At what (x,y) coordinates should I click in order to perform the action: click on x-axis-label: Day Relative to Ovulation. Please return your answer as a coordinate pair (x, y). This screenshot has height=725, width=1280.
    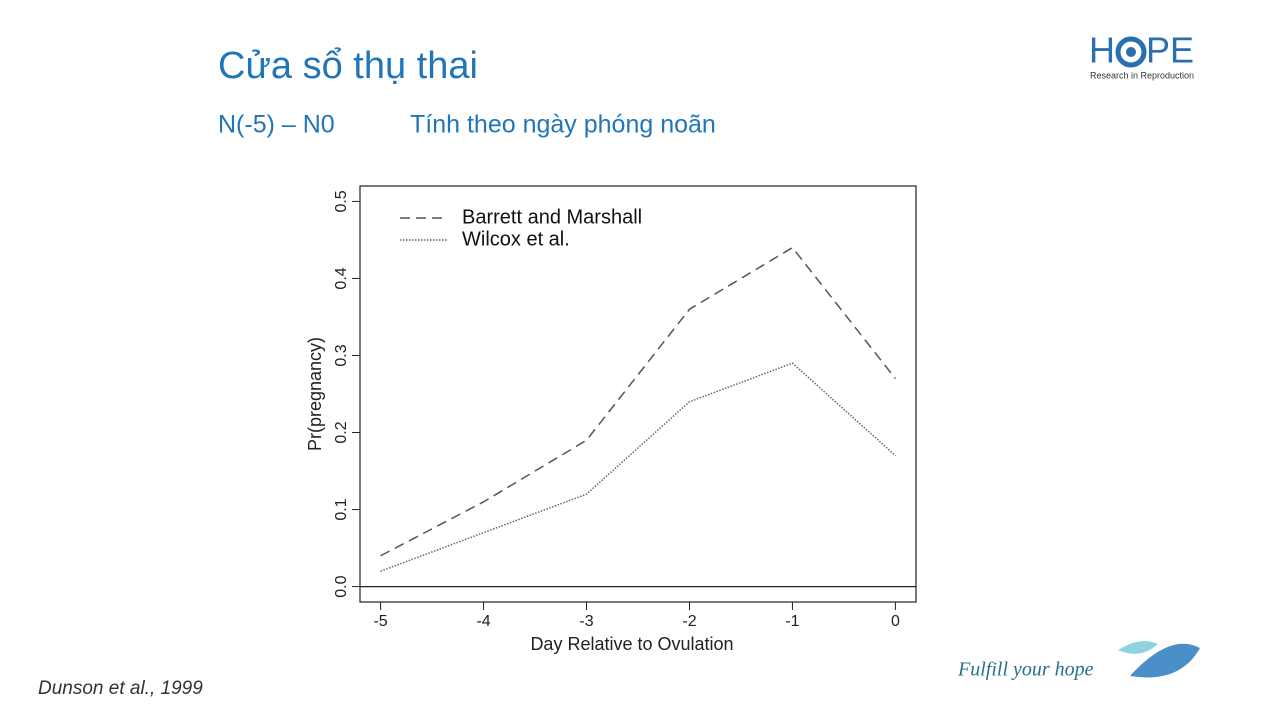
    Looking at the image, I should click on (631, 644).